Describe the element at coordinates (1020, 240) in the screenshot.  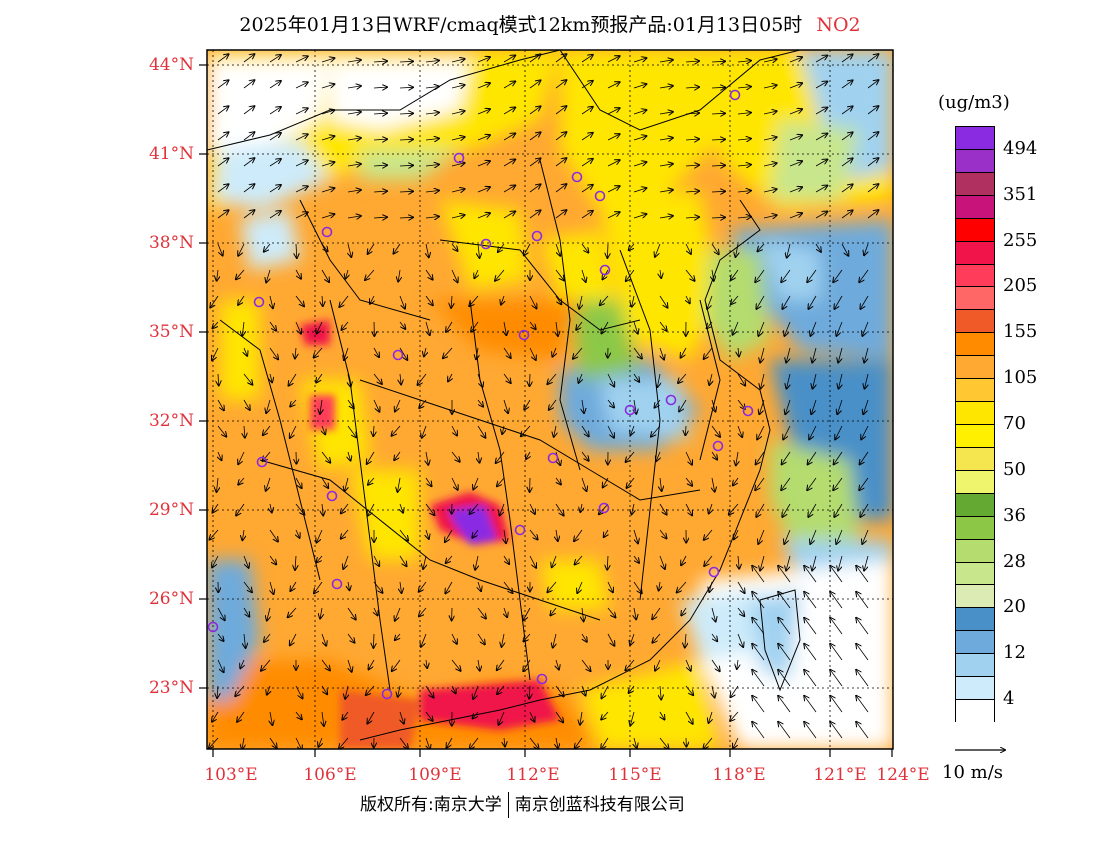
I see `color-bar-label: 255` at that location.